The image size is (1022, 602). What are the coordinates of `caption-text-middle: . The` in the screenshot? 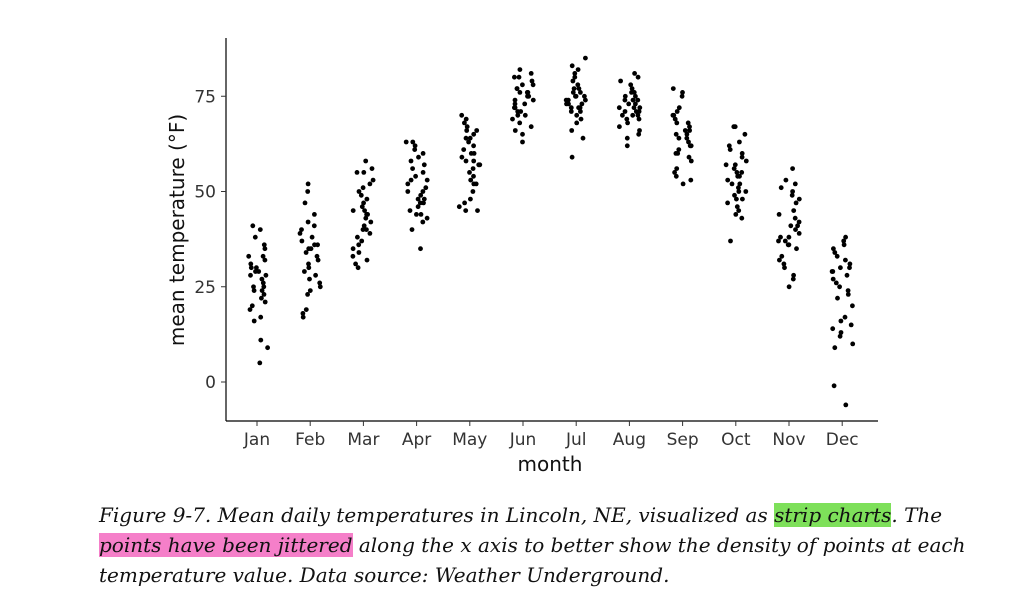 It's located at (917, 515).